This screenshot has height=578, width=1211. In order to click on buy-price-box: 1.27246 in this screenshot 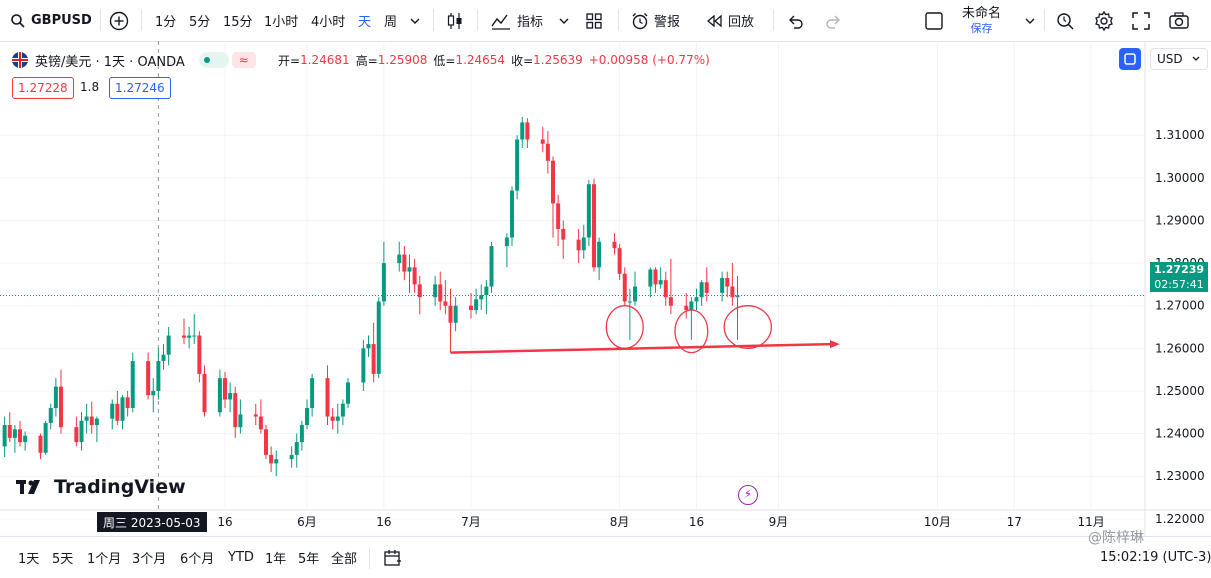, I will do `click(140, 88)`.